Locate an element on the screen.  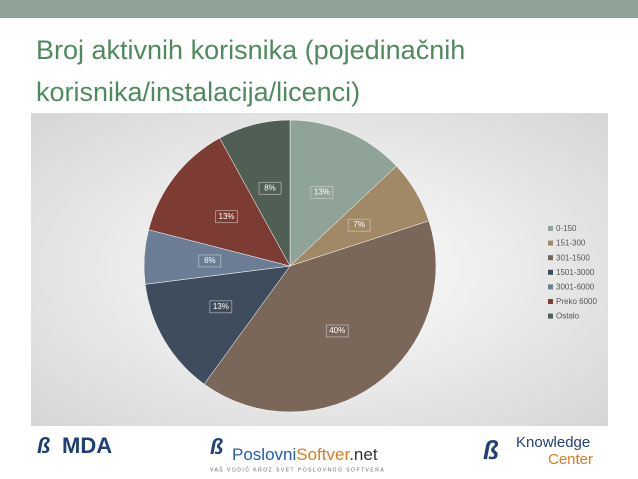
data-label: 8% is located at coordinates (270, 187).